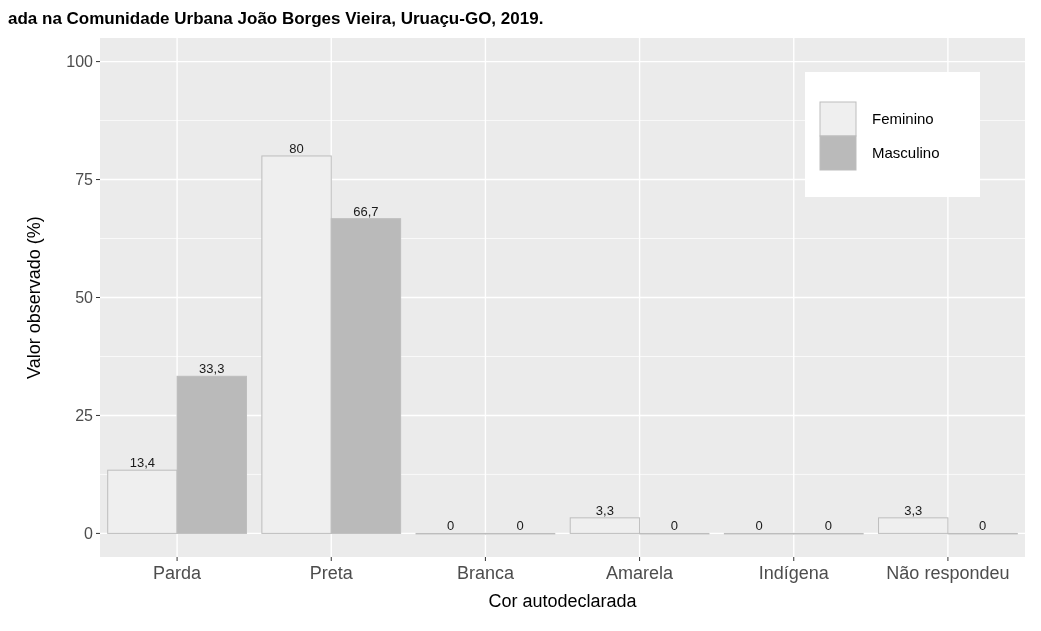 The height and width of the screenshot is (631, 1041). I want to click on y-tick-label: 50, so click(84, 298).